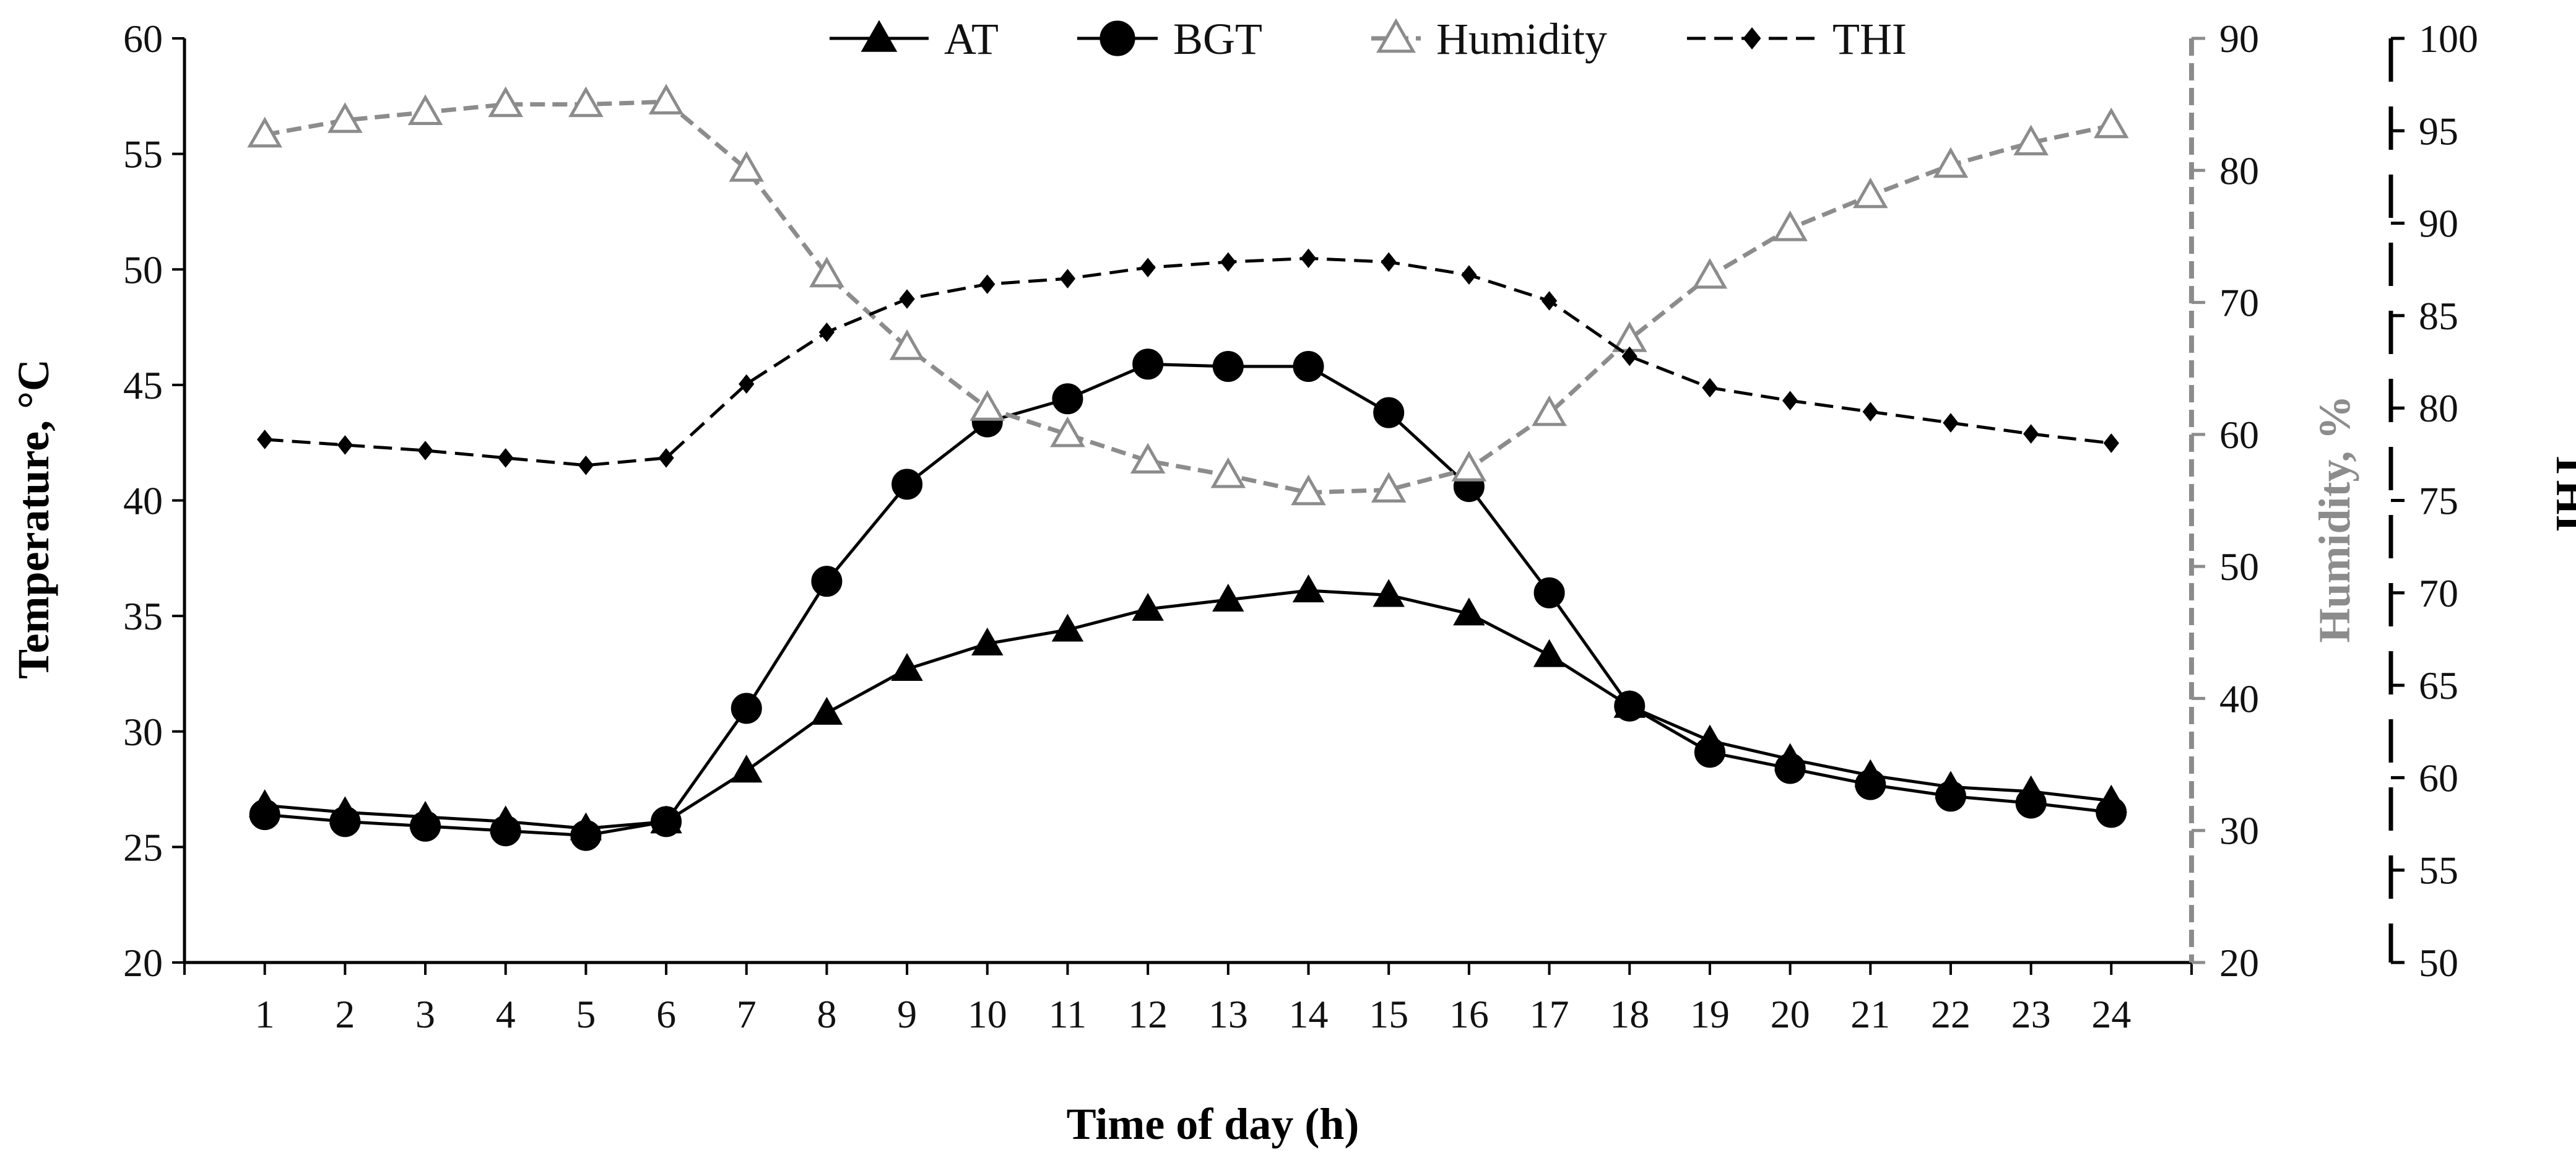 The height and width of the screenshot is (1168, 2576). What do you see at coordinates (345, 1014) in the screenshot?
I see `x-tick-label: 2` at bounding box center [345, 1014].